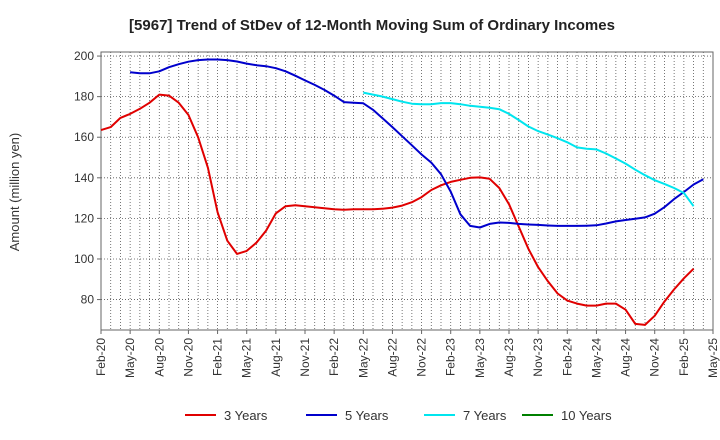 This screenshot has width=720, height=440. What do you see at coordinates (529, 149) in the screenshot?
I see `series-line-7-years` at bounding box center [529, 149].